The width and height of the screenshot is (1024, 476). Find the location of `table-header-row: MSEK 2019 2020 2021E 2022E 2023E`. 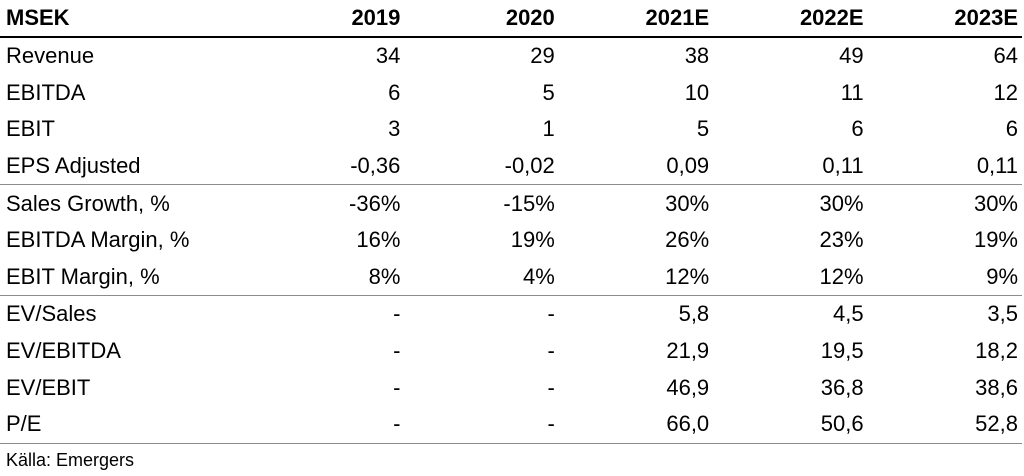

table-header-row: MSEK 2019 2020 2021E 2022E 2023E is located at coordinates (511, 19).